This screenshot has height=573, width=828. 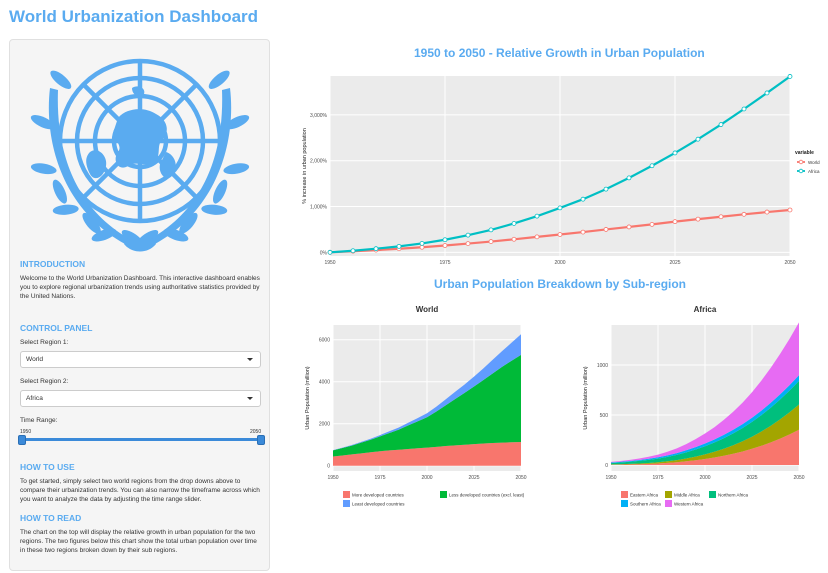 What do you see at coordinates (604, 416) in the screenshot?
I see `y-tick-label: 500` at bounding box center [604, 416].